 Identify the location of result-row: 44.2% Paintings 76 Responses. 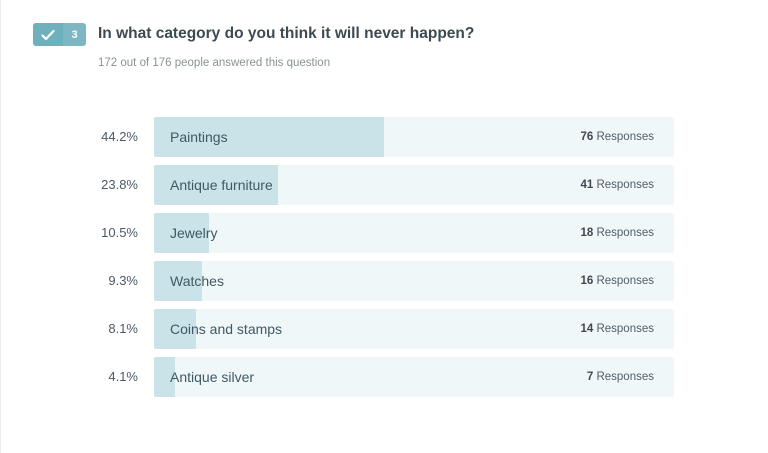
(384, 137).